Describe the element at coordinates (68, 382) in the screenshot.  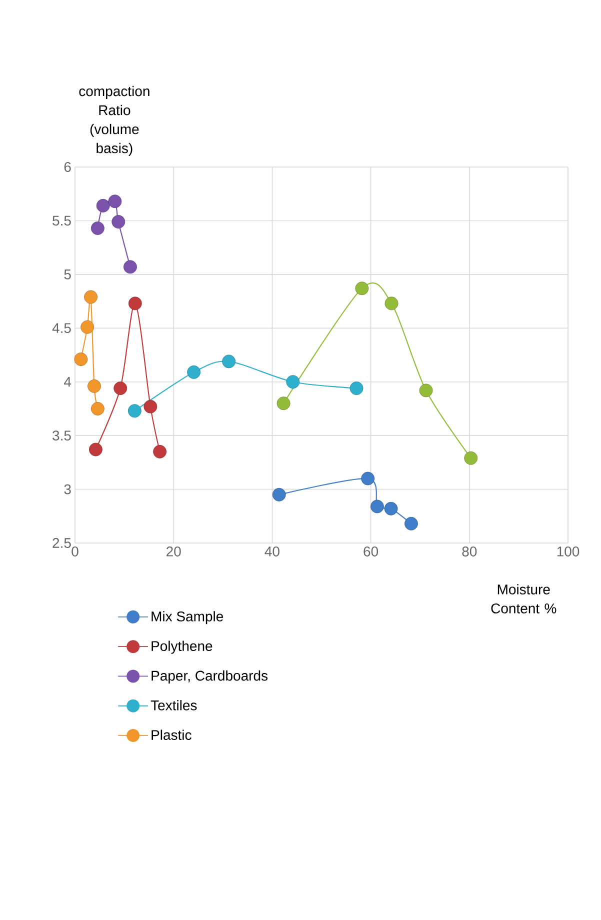
I see `y-tick-label: 4` at that location.